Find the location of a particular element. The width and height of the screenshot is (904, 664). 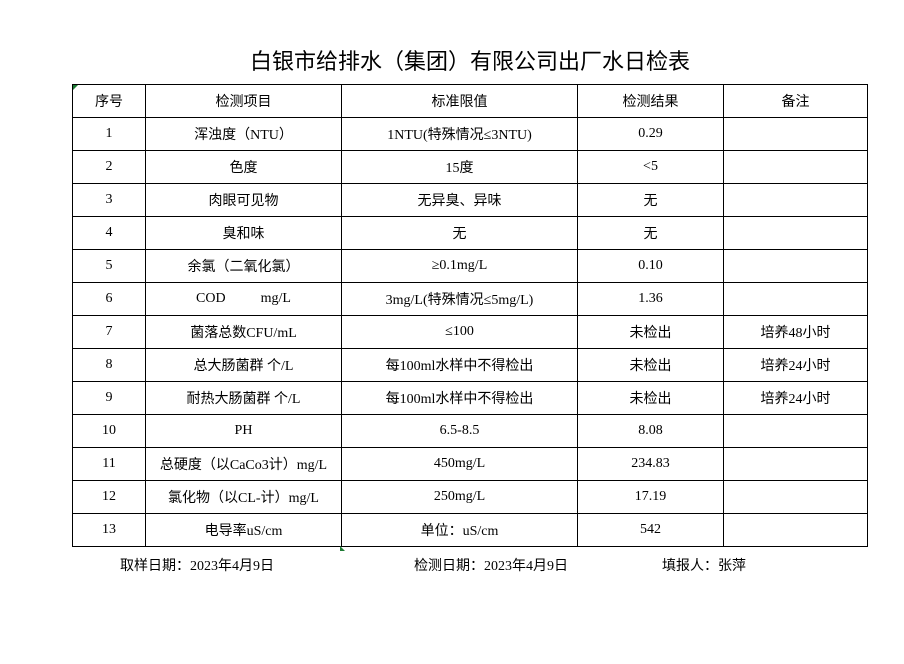

cell-standard: ≤100 is located at coordinates (459, 332).